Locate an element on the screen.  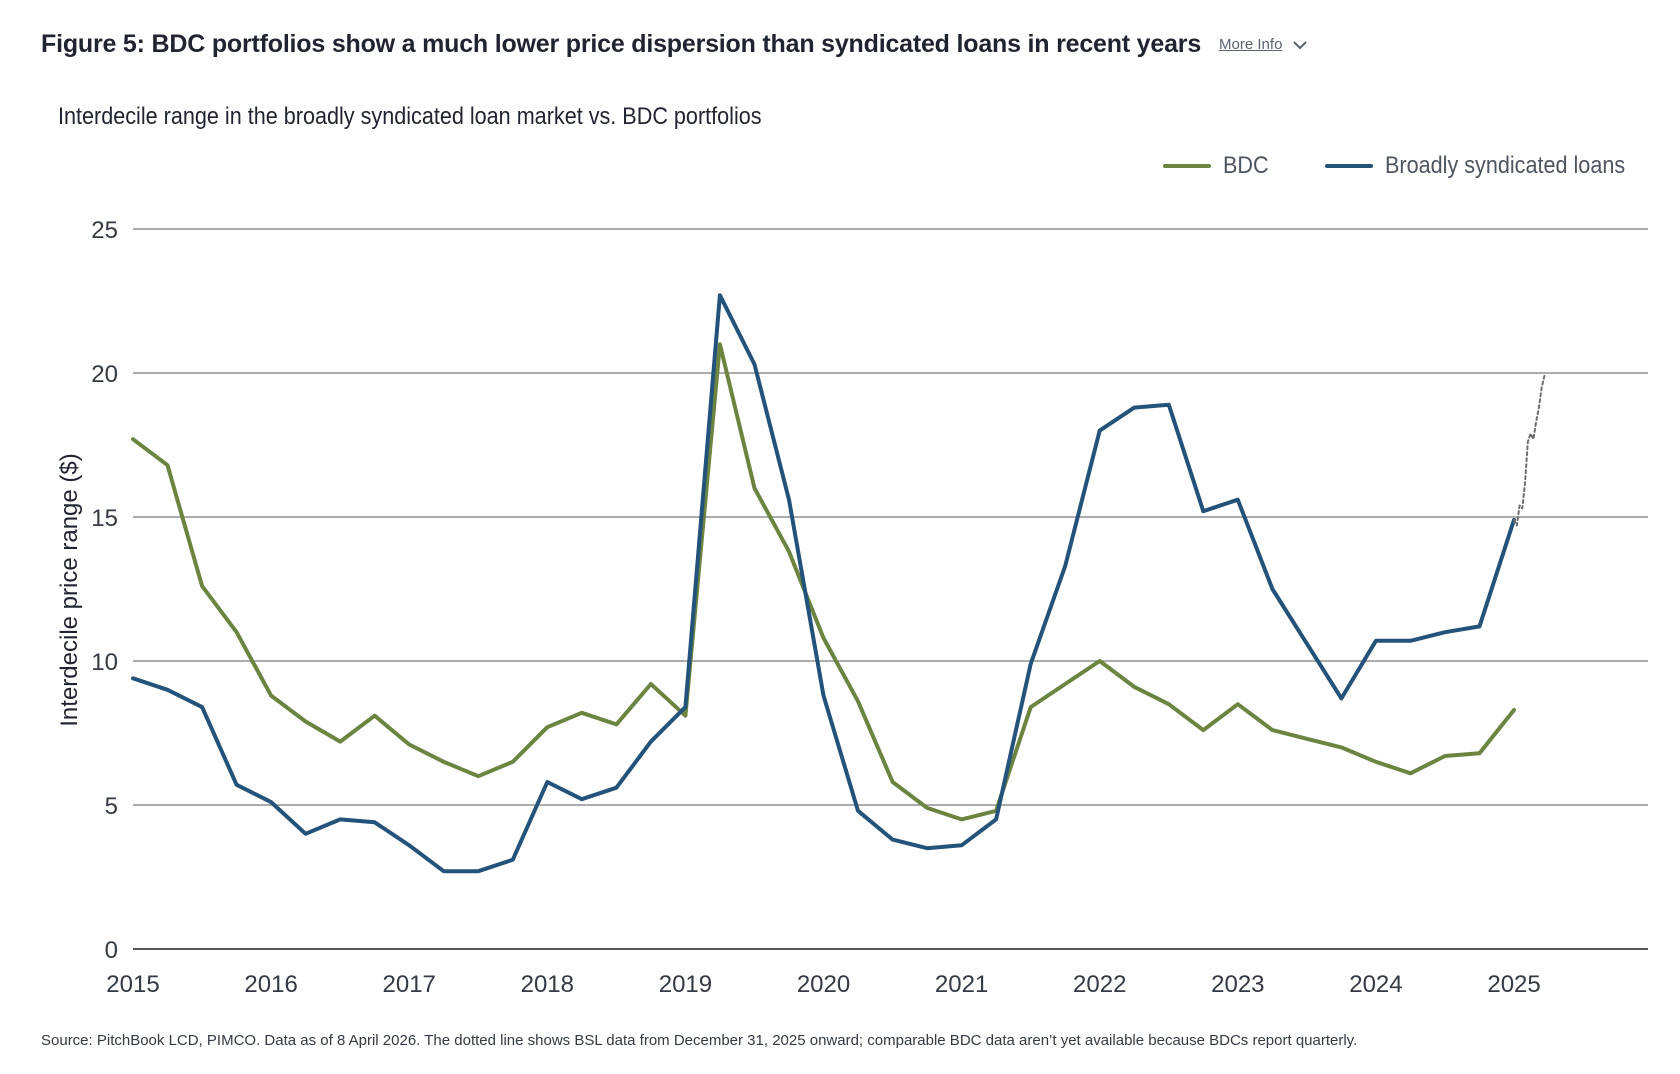
x-tick-label-2019: 2019 is located at coordinates (685, 984).